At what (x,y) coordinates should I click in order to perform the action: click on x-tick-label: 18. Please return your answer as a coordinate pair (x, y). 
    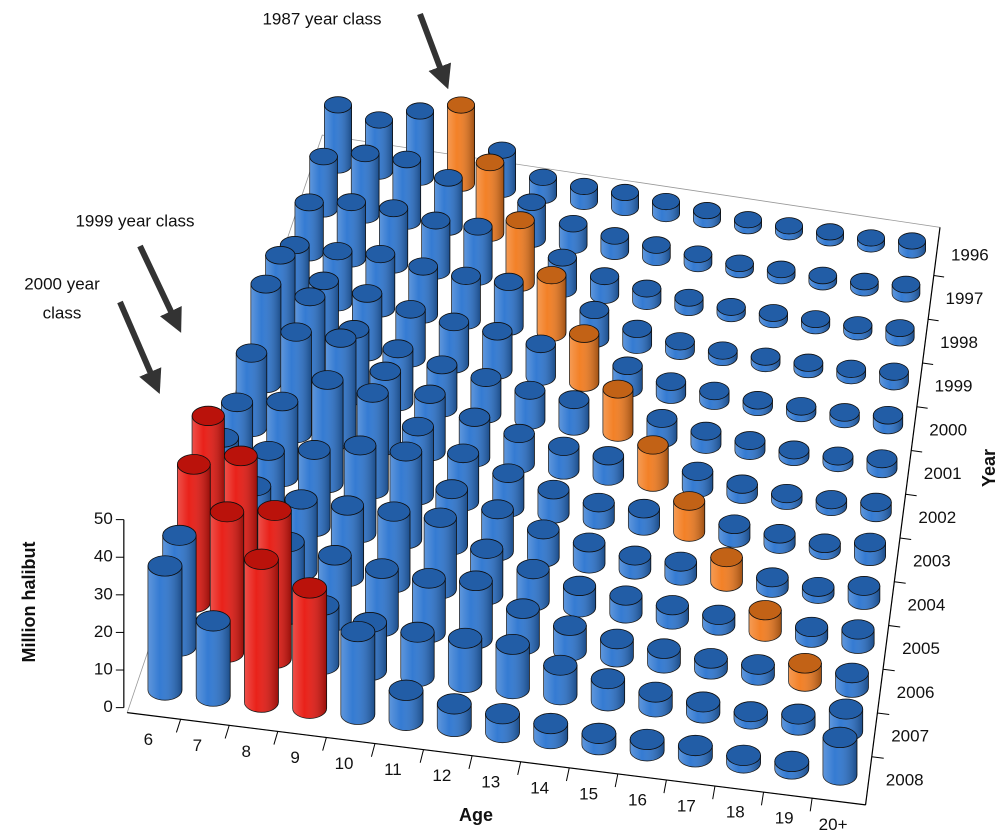
    Looking at the image, I should click on (735, 812).